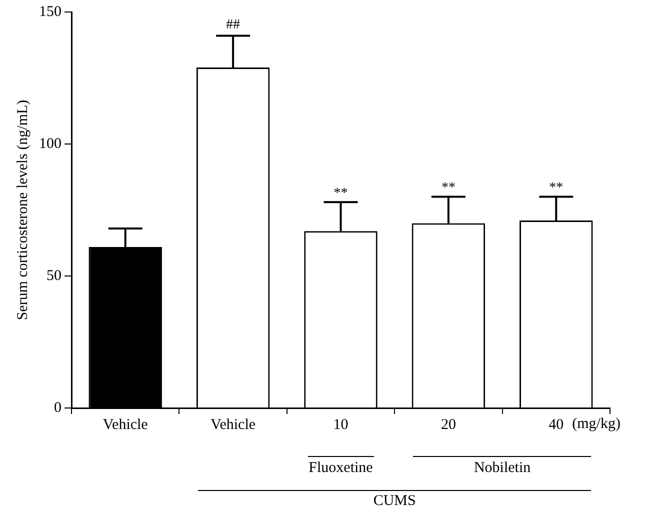 This screenshot has width=665, height=511. I want to click on y-tick-label: 100, so click(50, 144).